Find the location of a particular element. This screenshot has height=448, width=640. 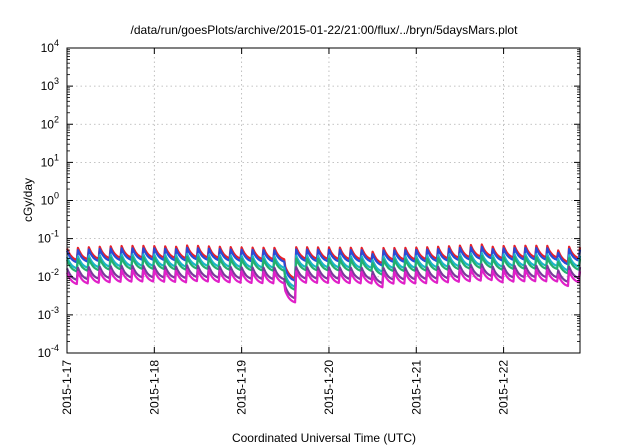

x-tick-label: 2015-1-22 is located at coordinates (504, 387).